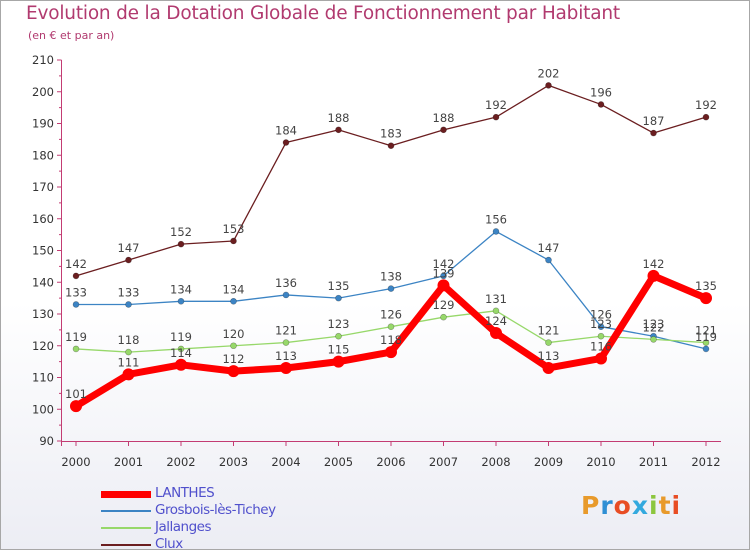  Describe the element at coordinates (495, 462) in the screenshot. I see `x-tick-label: 2008` at that location.